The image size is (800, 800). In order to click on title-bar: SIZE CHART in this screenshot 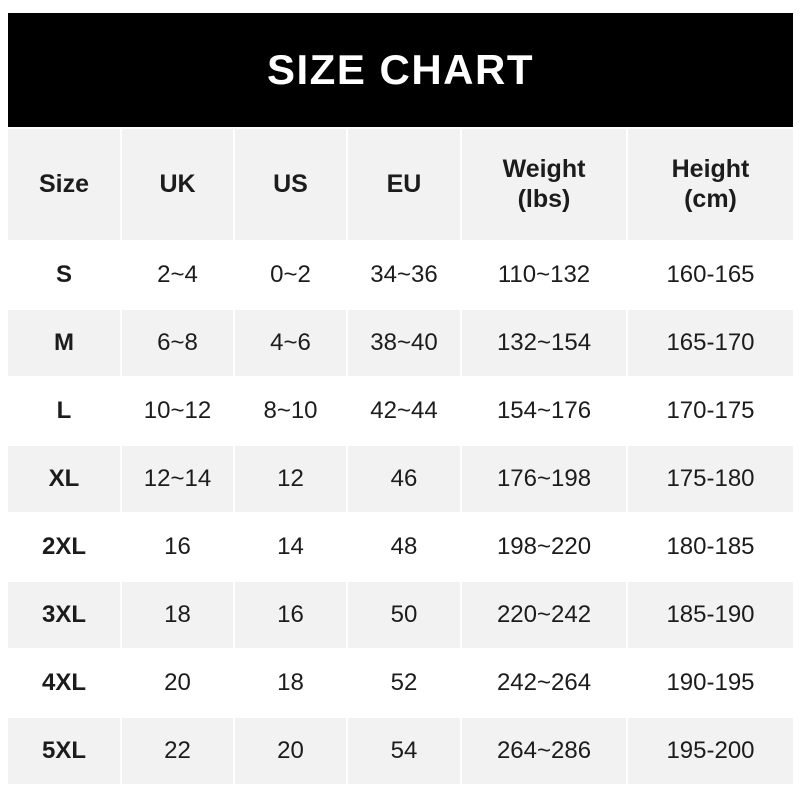, I will do `click(400, 70)`.